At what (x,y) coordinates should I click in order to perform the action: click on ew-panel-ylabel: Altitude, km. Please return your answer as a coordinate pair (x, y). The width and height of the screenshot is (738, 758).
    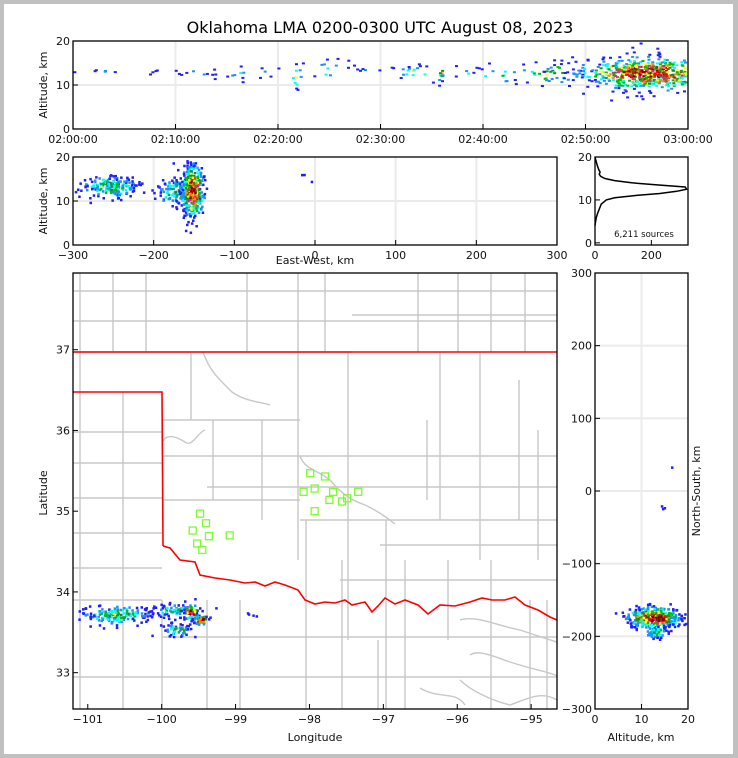
    Looking at the image, I should click on (43, 200).